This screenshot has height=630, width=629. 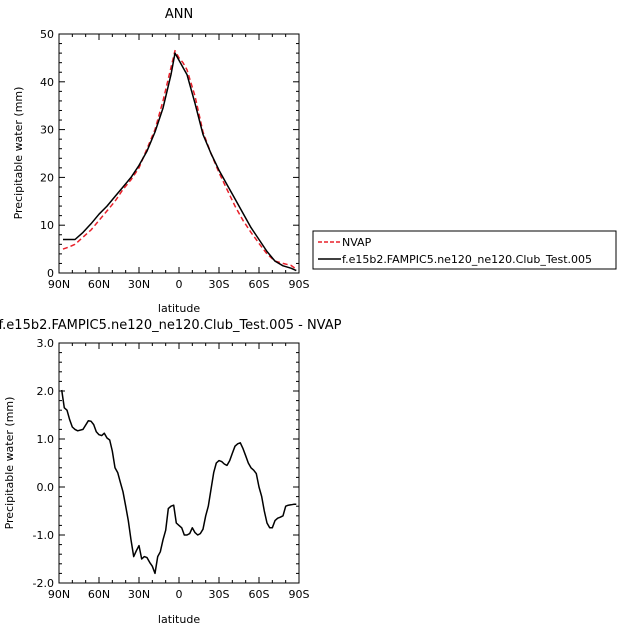 What do you see at coordinates (46, 391) in the screenshot?
I see `bottom-chart-y-tick-label: 2.0` at bounding box center [46, 391].